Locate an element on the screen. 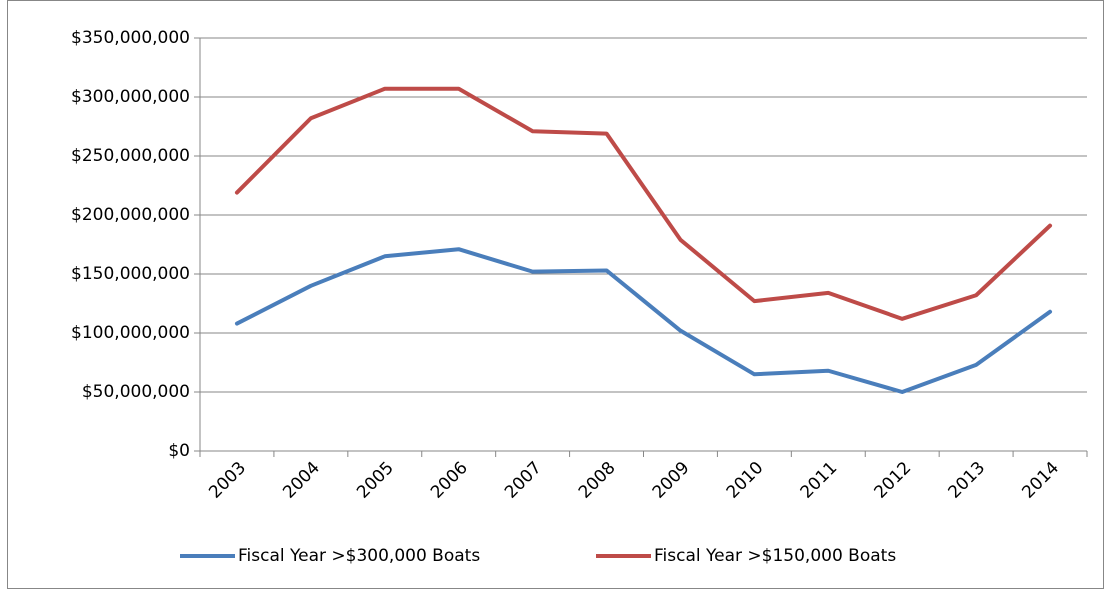 Image resolution: width=1104 pixels, height=589 pixels. legend-label: Fiscal Year >$150,000 Boats is located at coordinates (775, 556).